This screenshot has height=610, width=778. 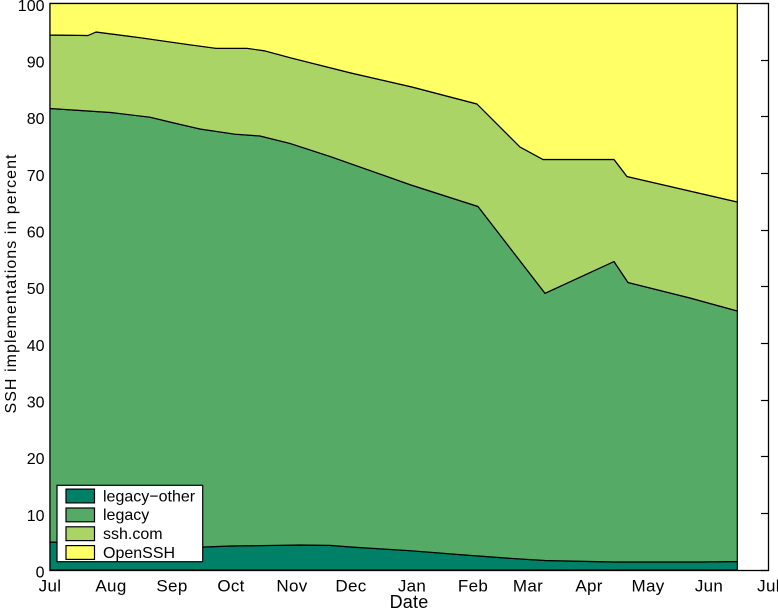 What do you see at coordinates (139, 553) in the screenshot?
I see `svg-text: OpenSSH` at bounding box center [139, 553].